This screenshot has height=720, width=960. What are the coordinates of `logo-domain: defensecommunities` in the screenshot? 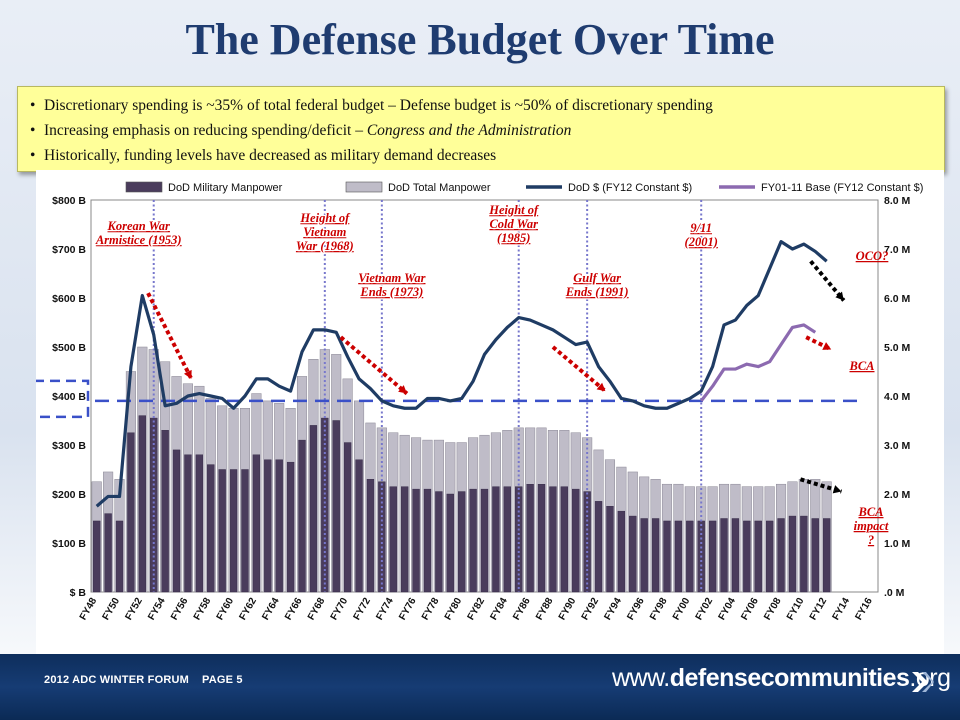 It's located at (789, 678).